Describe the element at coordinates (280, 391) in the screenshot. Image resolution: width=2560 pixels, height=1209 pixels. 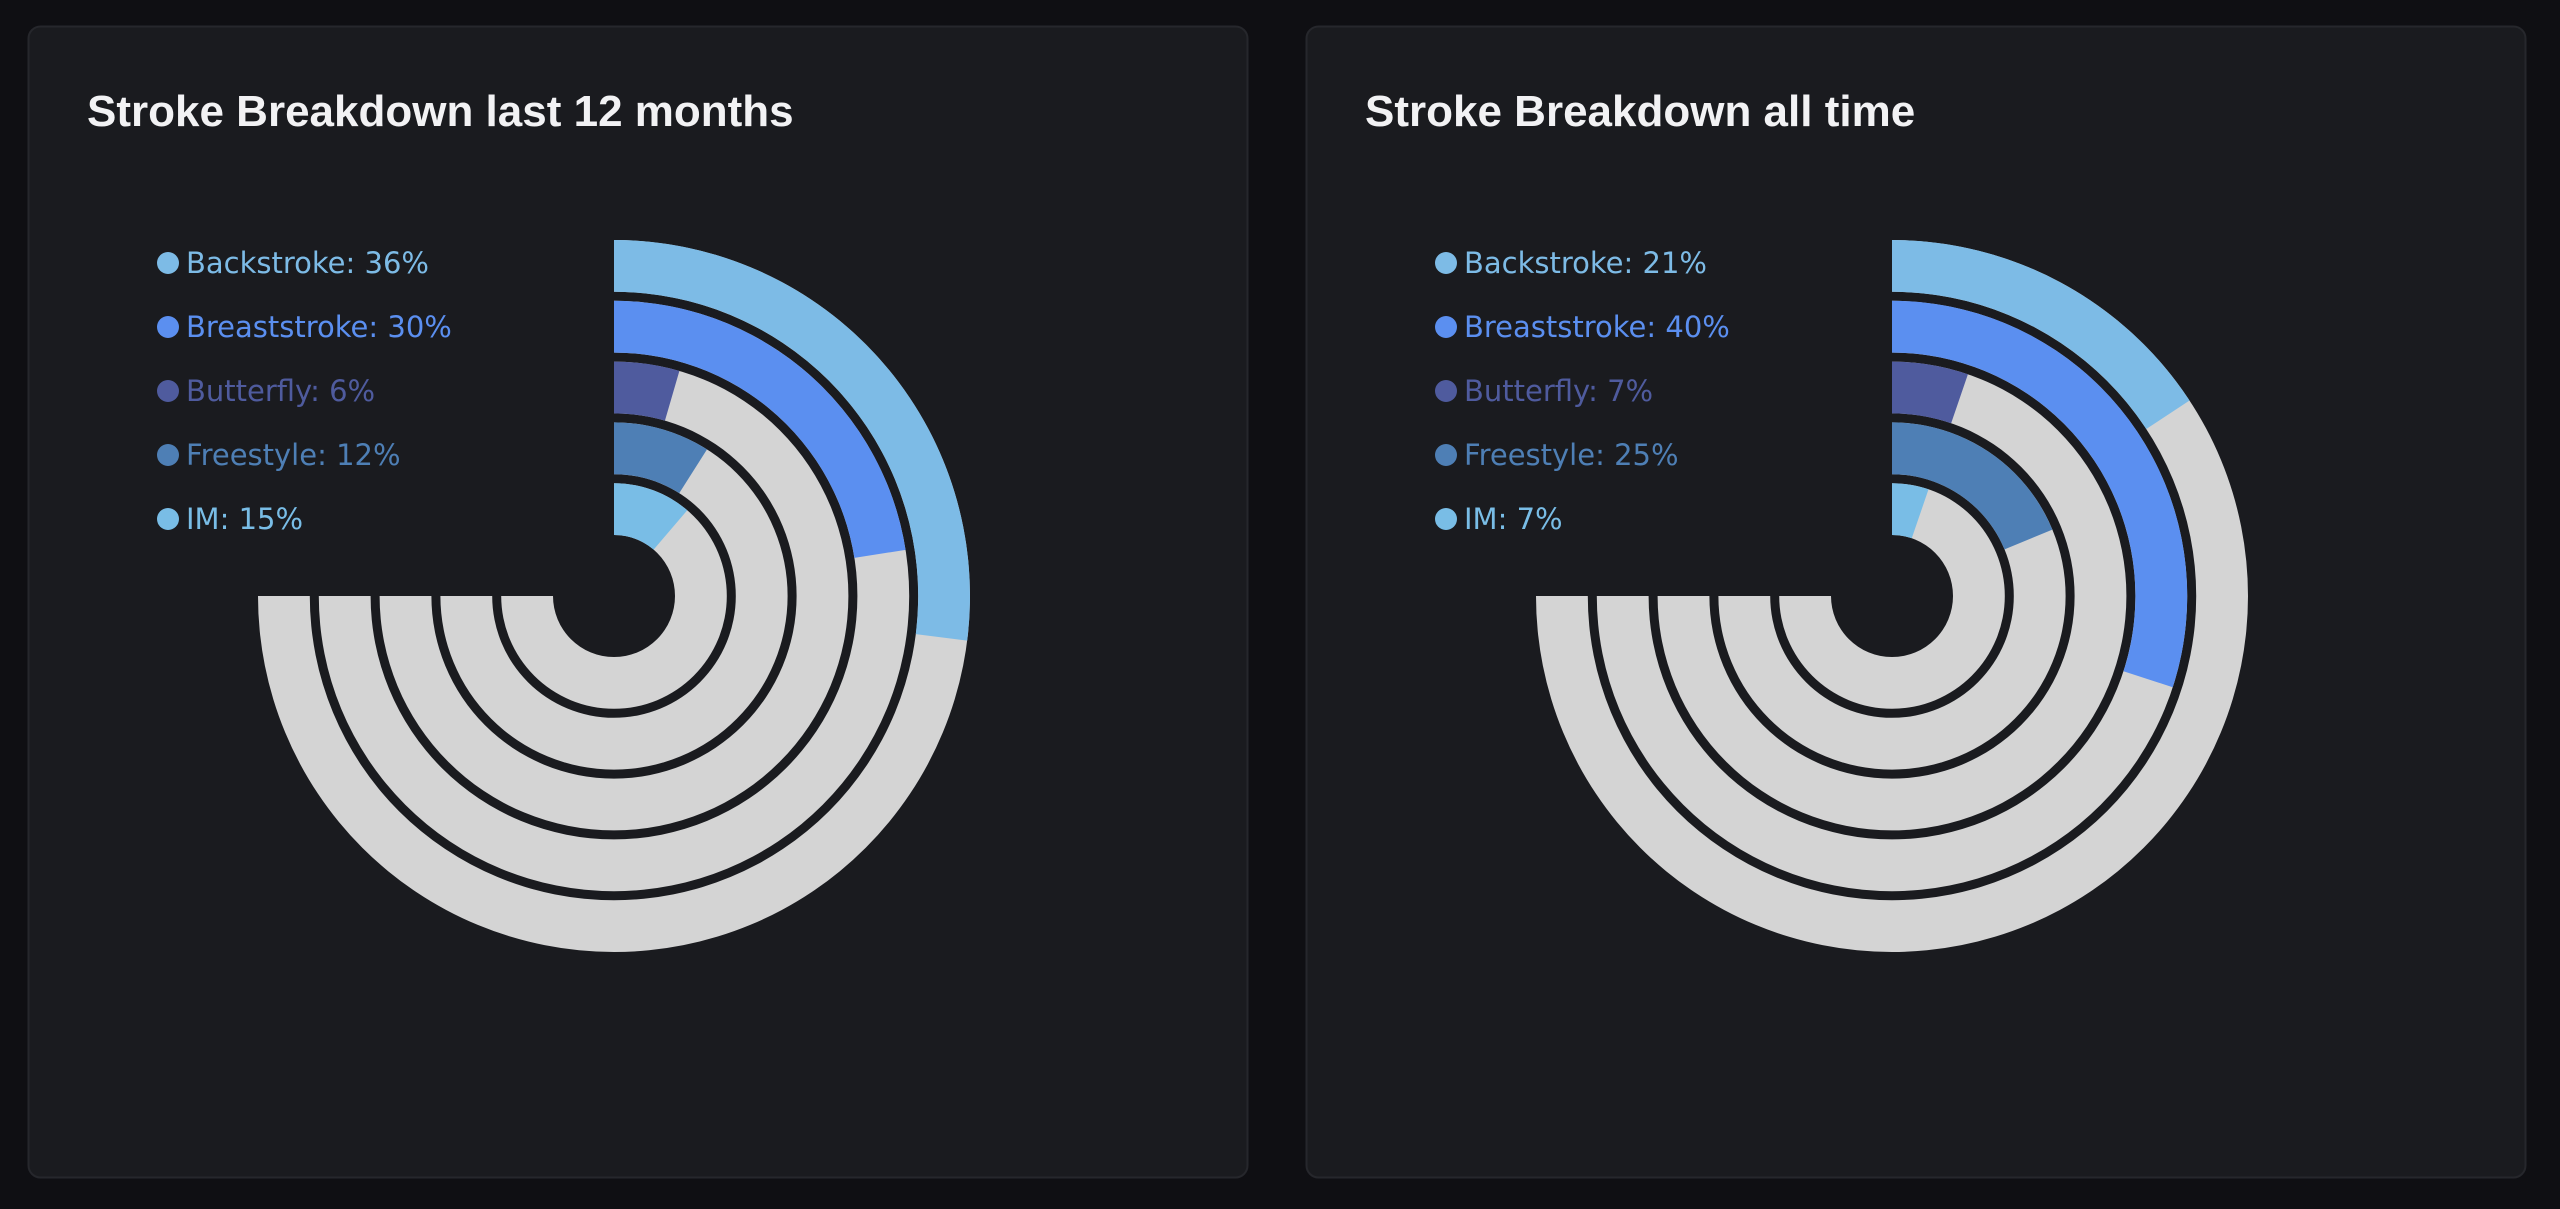
I see `legend-label: Butterfly: 6%` at that location.